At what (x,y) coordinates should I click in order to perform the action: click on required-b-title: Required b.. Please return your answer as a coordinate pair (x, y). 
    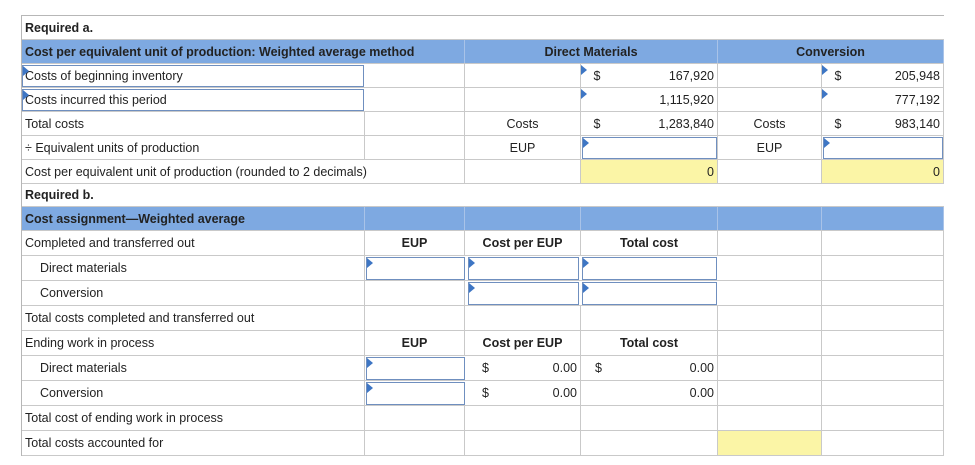
    Looking at the image, I should click on (59, 195).